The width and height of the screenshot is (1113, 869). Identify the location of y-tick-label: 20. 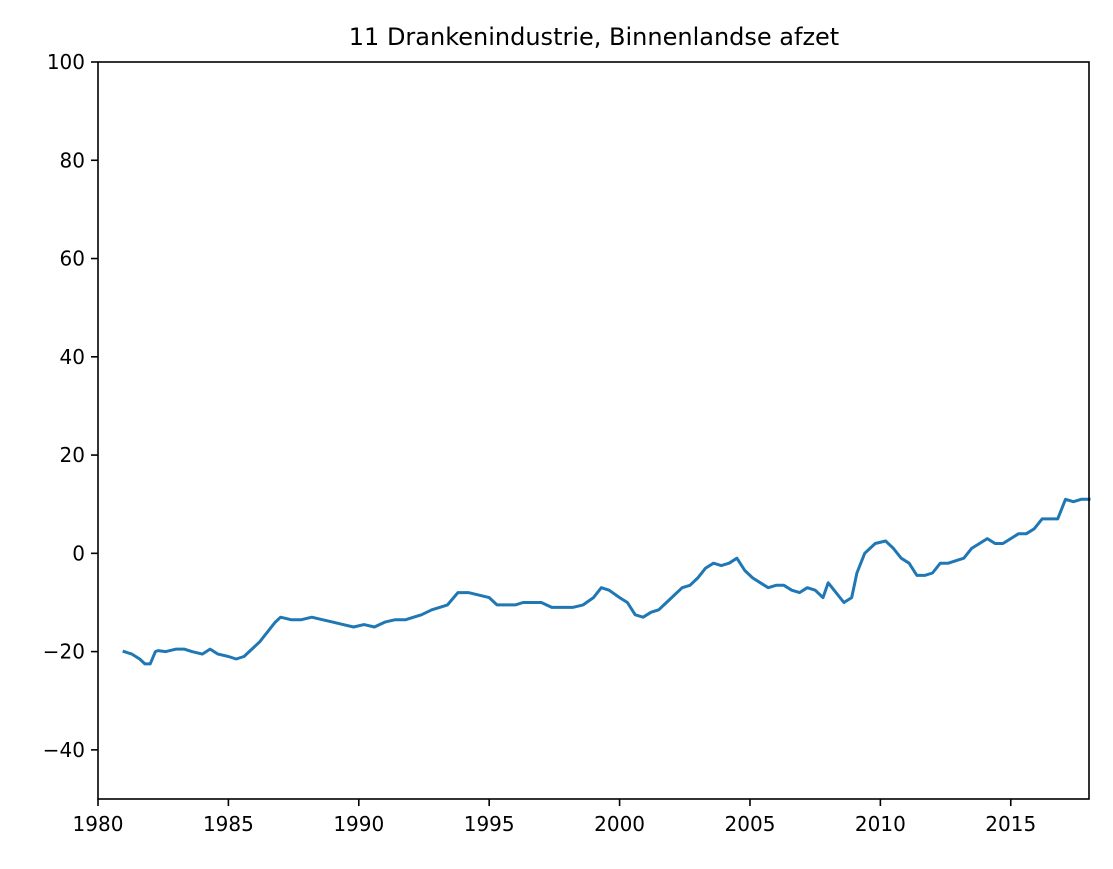
(72, 455).